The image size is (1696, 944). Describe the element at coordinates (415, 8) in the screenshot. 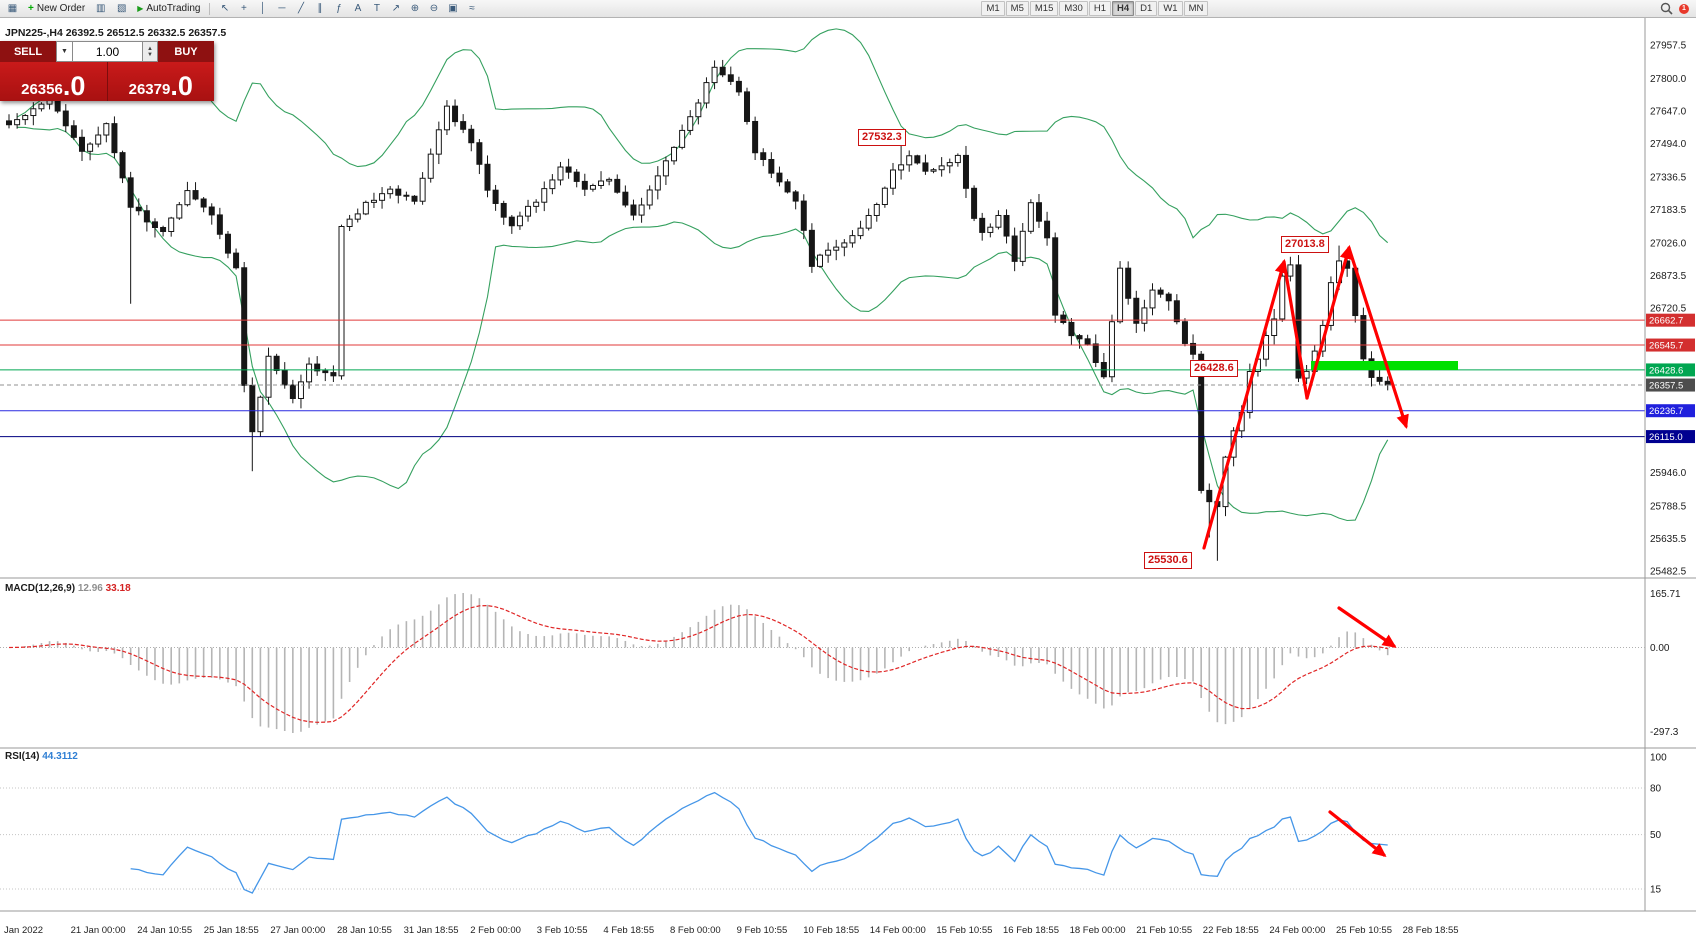

I see `zoom-in-icon: ⊕` at that location.